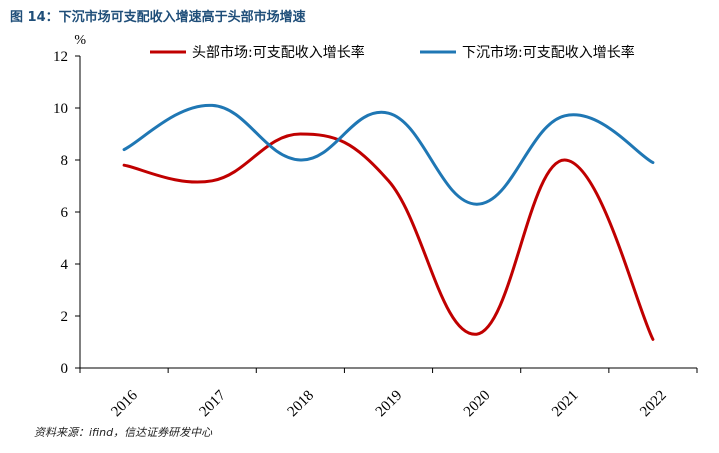 This screenshot has height=453, width=719. I want to click on legend-label-2: 下沉市场:可支配收入增长率, so click(548, 52).